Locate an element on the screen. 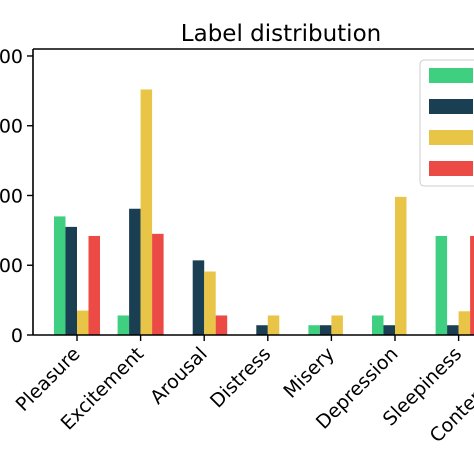 This screenshot has width=474, height=474. bar-2-arousal is located at coordinates (198, 297).